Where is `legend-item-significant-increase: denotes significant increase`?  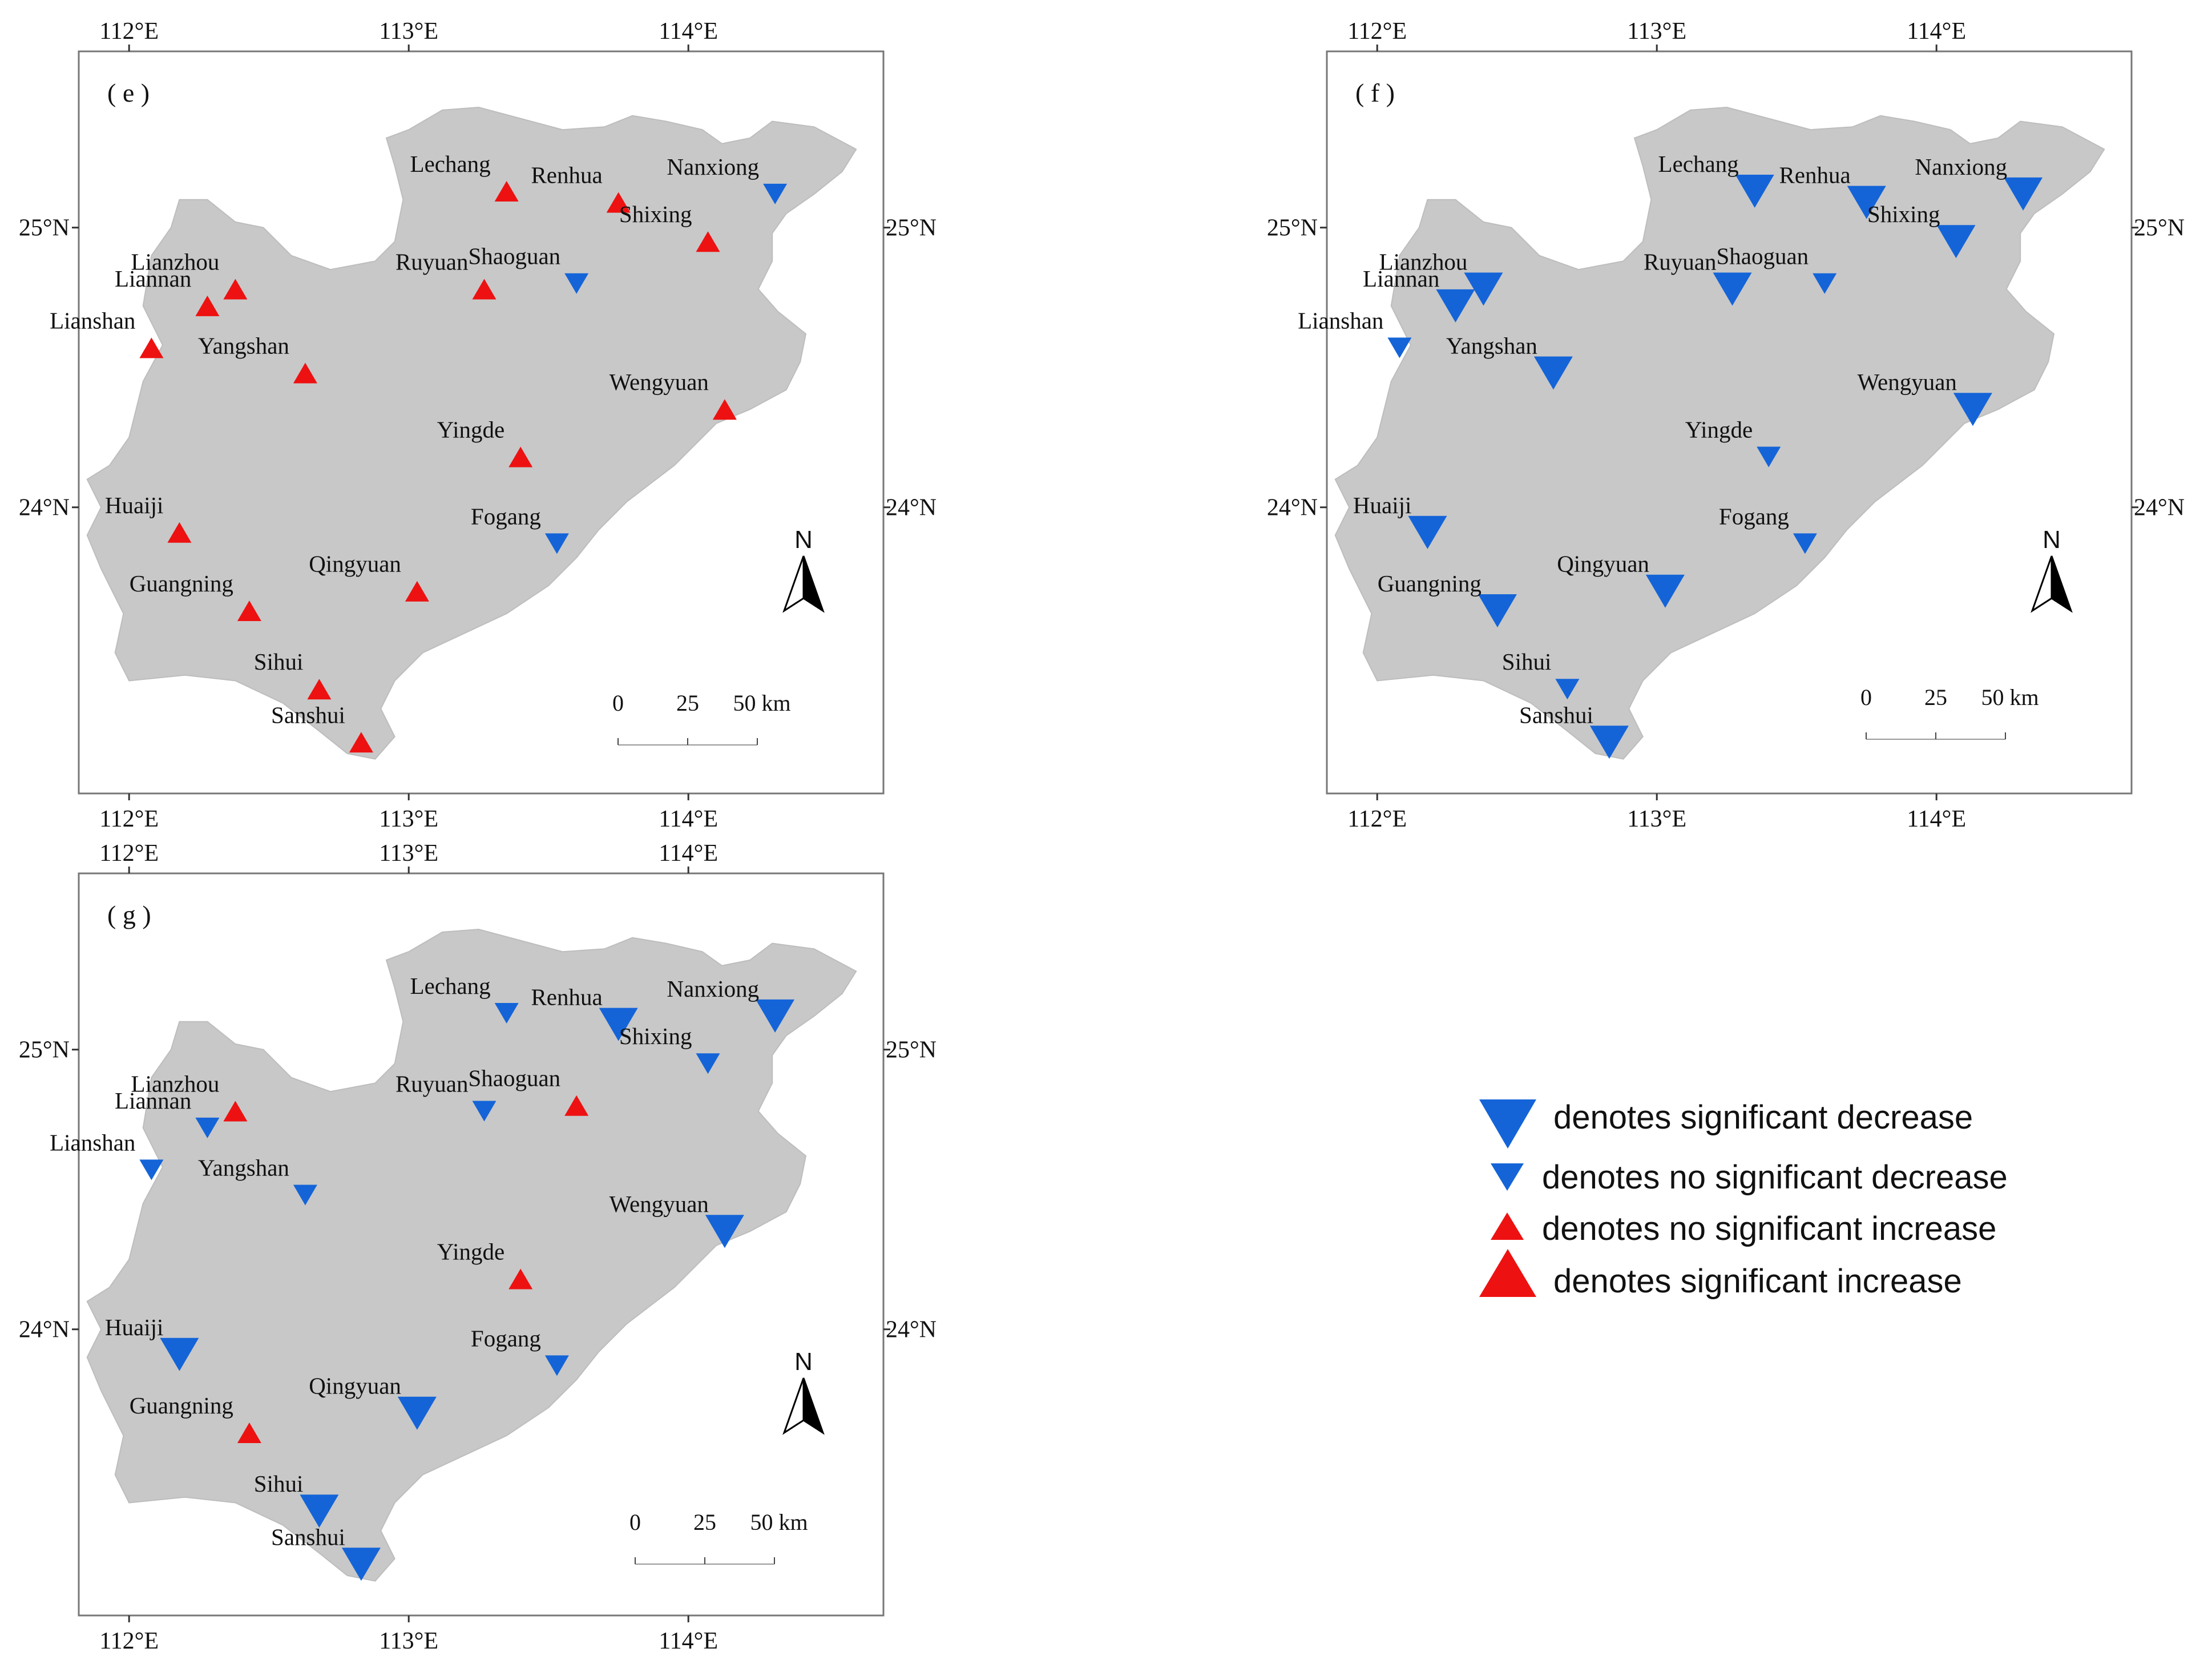 legend-item-significant-increase: denotes significant increase is located at coordinates (1720, 1274).